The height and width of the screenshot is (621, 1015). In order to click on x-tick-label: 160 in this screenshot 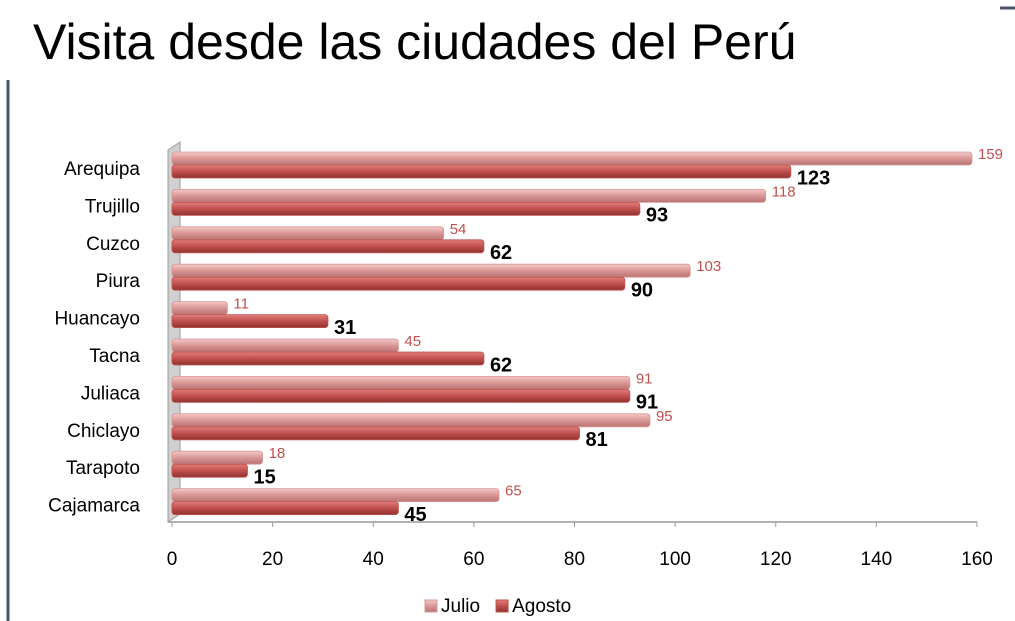, I will do `click(977, 559)`.